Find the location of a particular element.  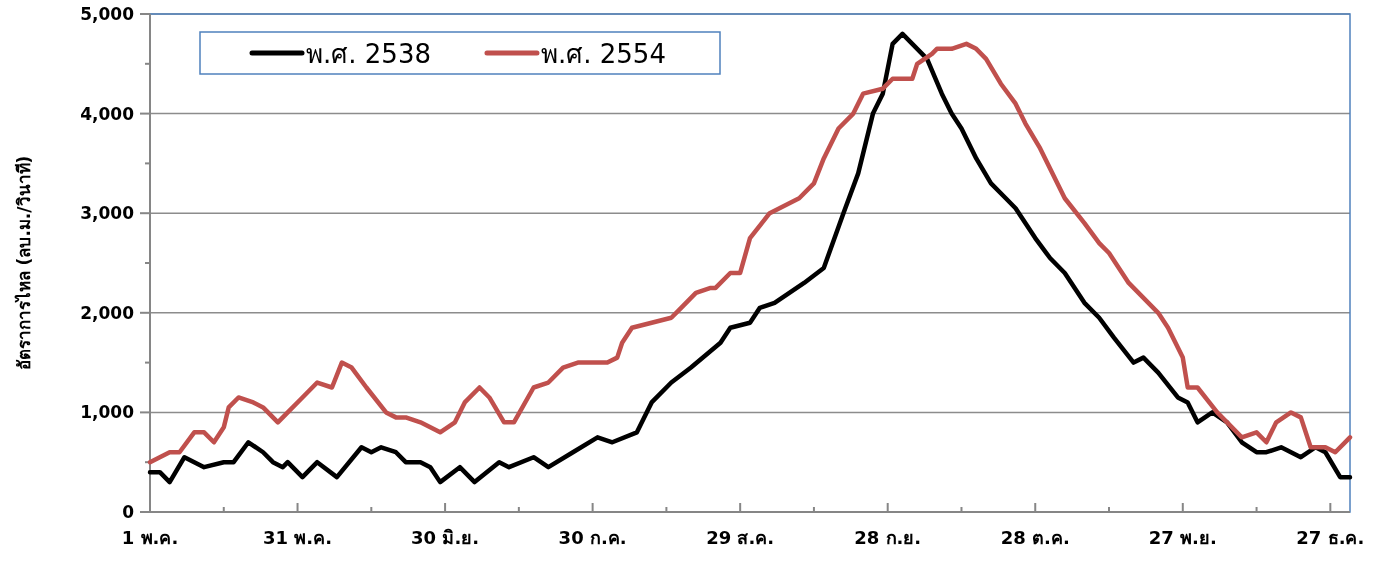

legend-label: พ.ศ. 2554 is located at coordinates (603, 54).